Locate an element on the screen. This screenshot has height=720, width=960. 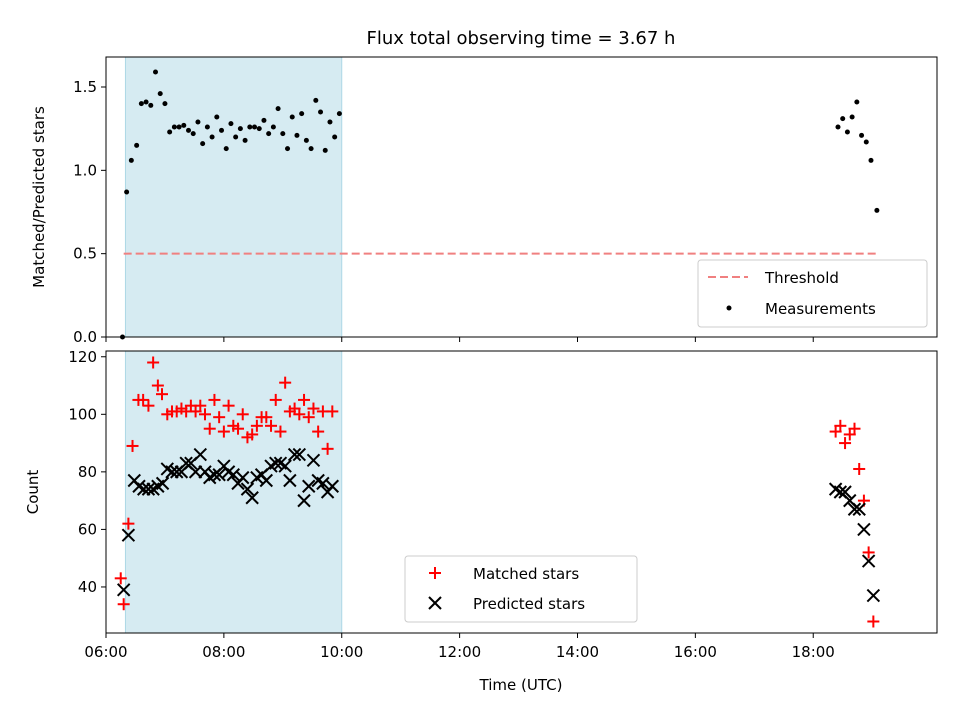
x-tick-label: 14:00 is located at coordinates (577, 652).